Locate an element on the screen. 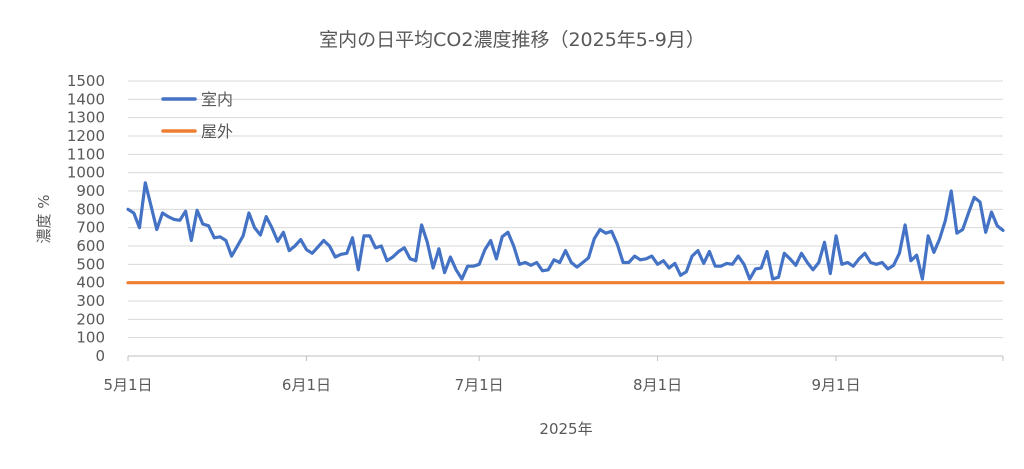  y-tick-label: 1000 is located at coordinates (86, 173).